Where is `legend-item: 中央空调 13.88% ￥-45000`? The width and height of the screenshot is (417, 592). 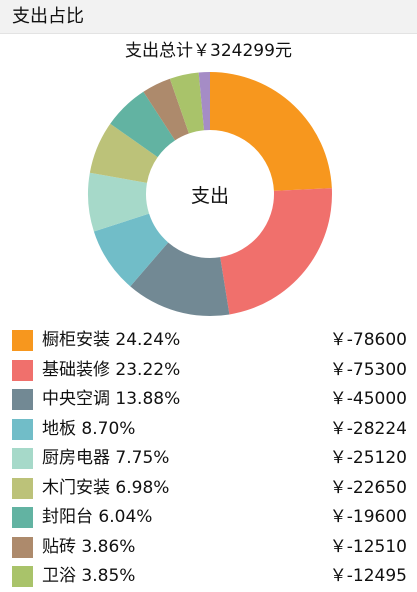 legend-item: 中央空调 13.88% ￥-45000 is located at coordinates (208, 400).